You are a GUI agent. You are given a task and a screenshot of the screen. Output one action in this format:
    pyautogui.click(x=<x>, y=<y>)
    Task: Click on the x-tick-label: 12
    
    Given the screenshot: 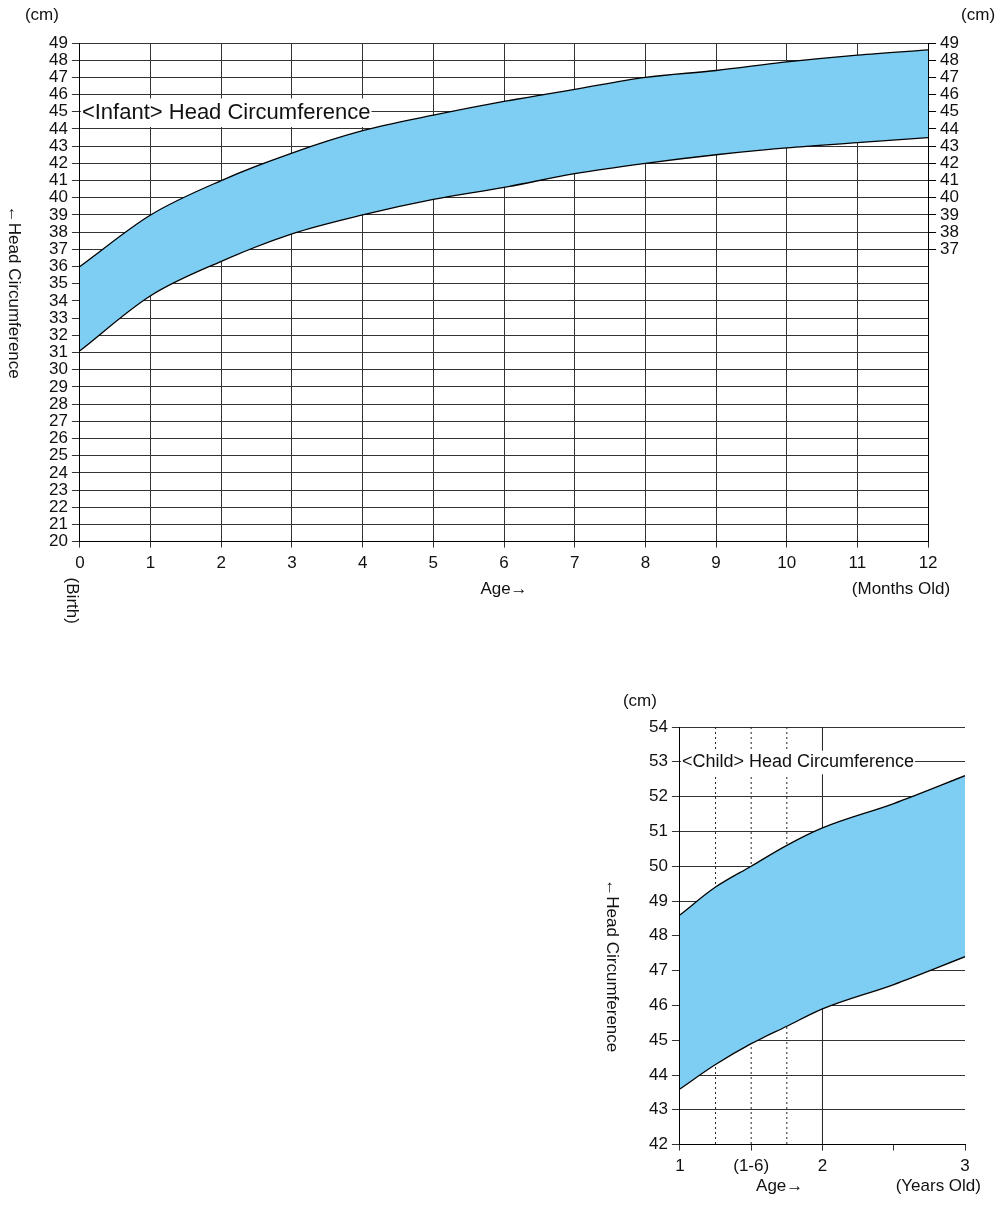 What is the action you would take?
    pyautogui.click(x=928, y=563)
    